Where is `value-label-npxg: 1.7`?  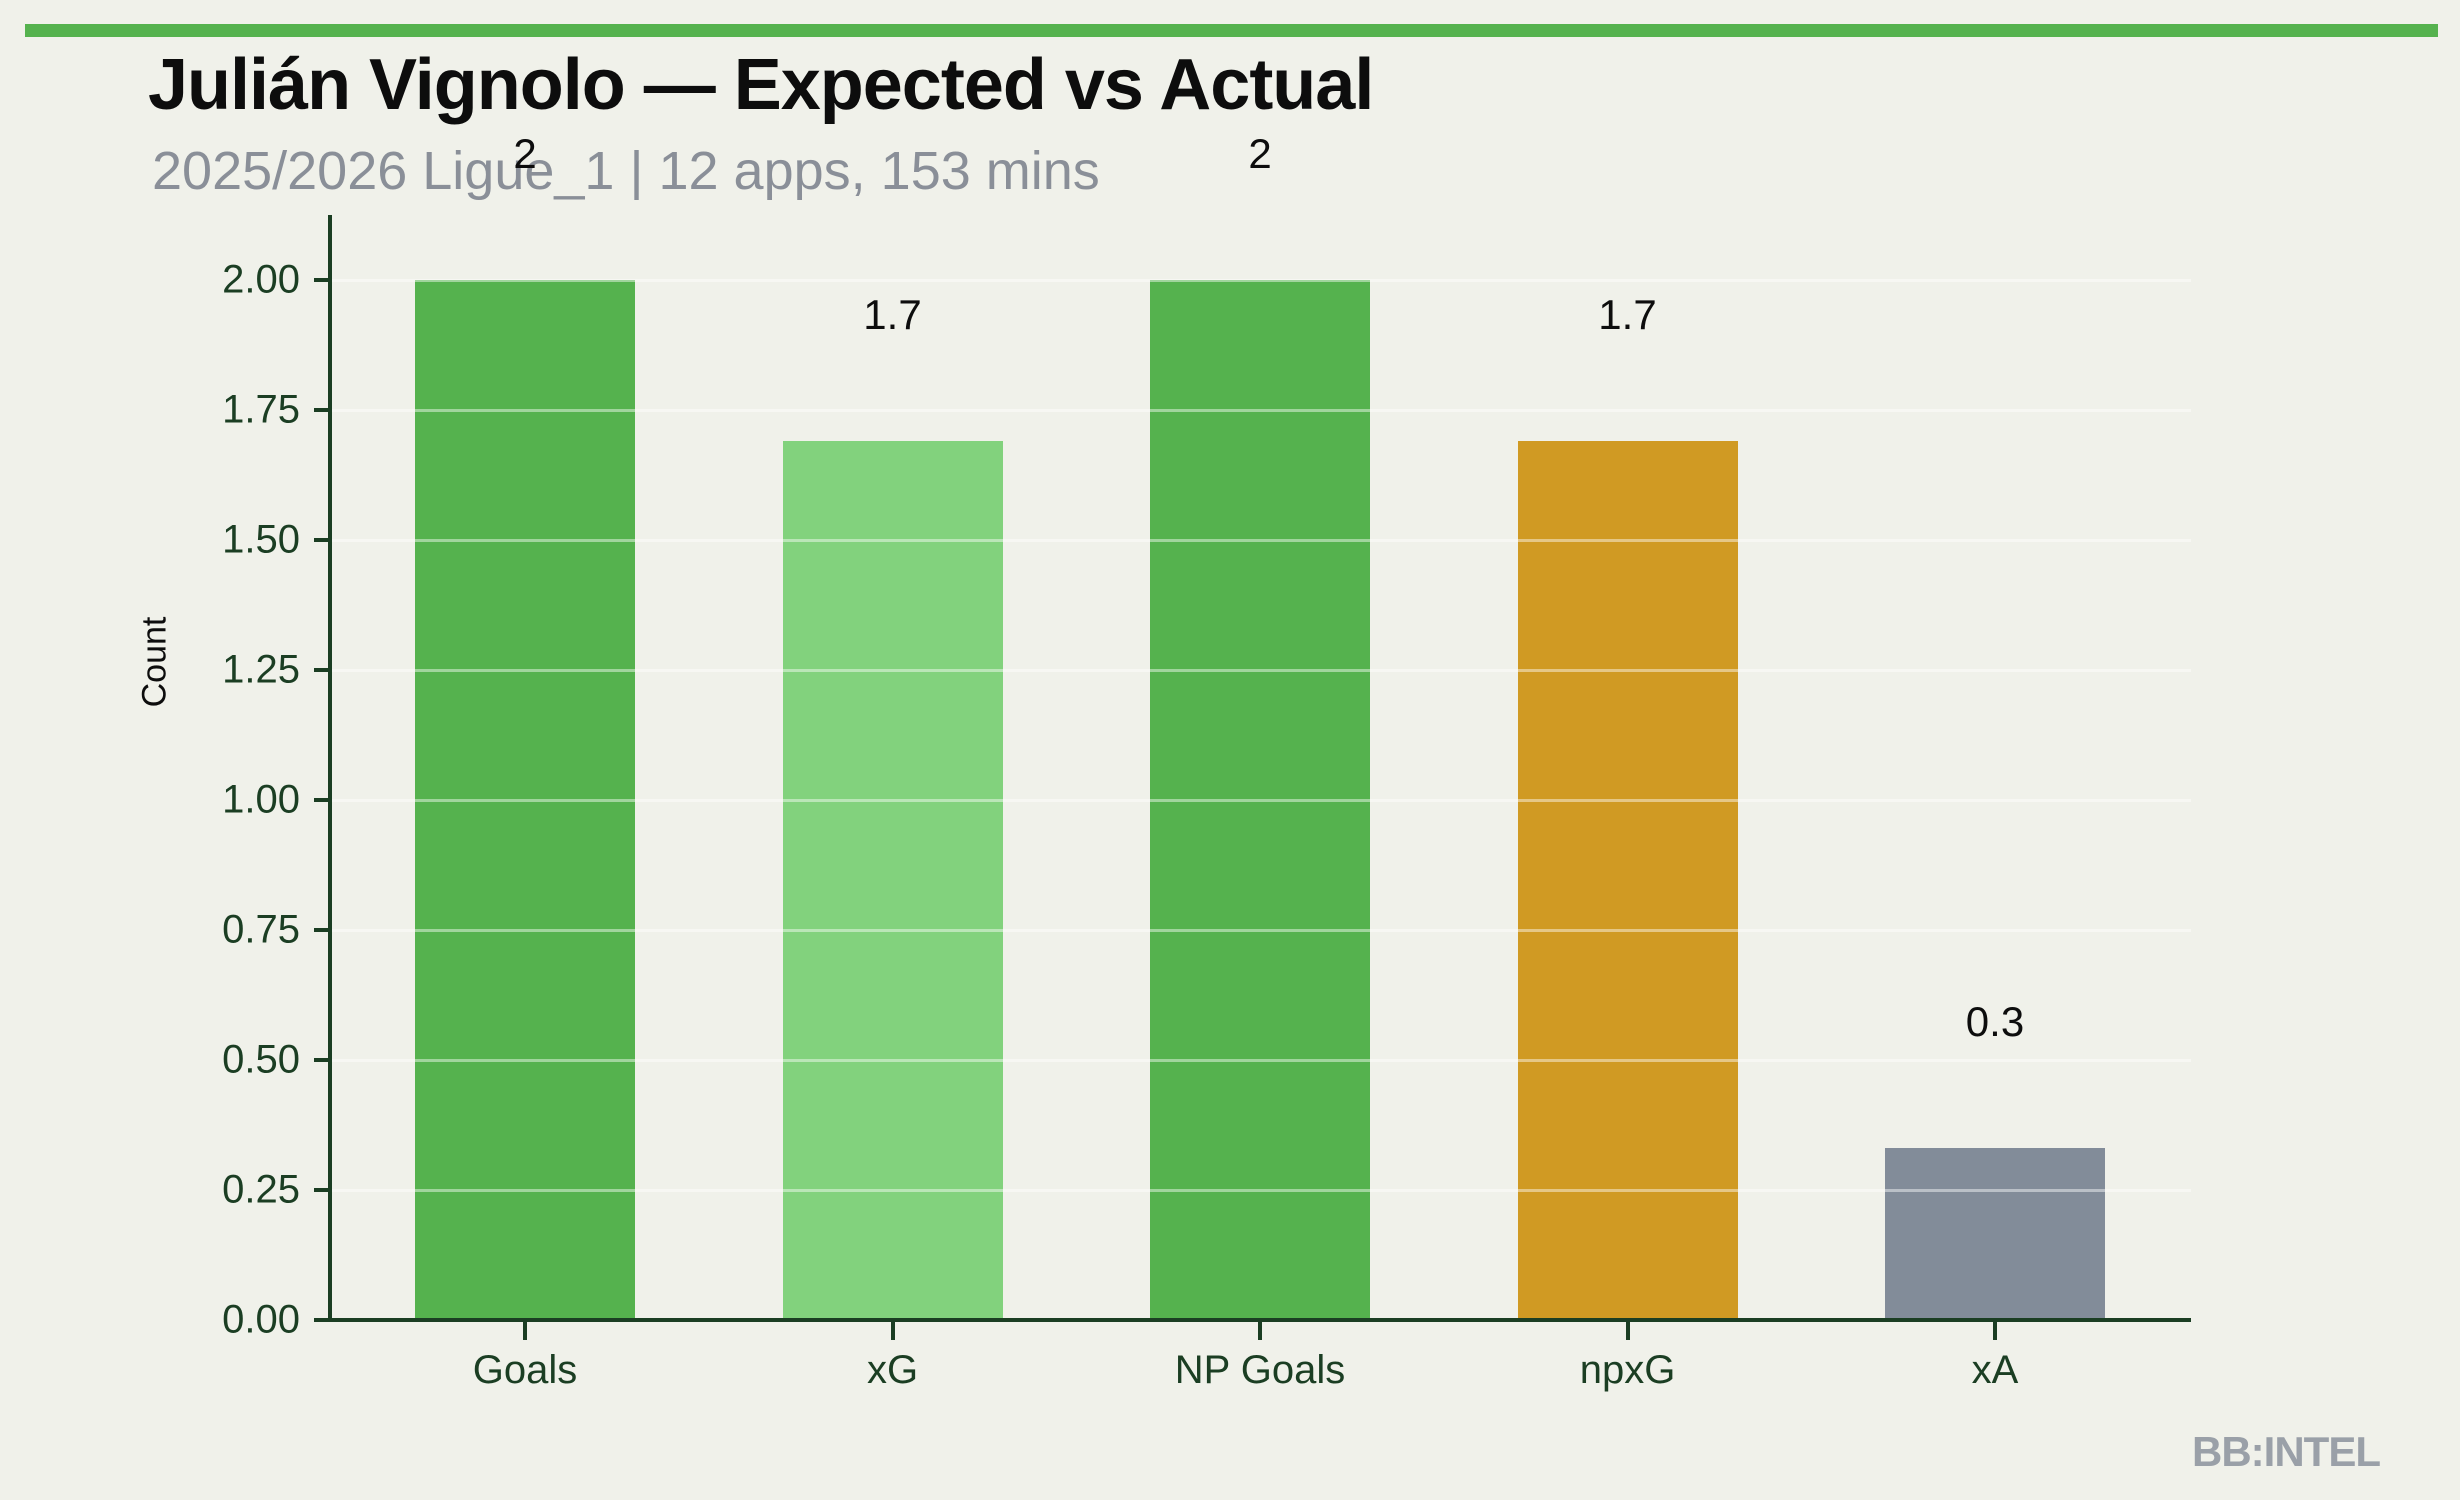 value-label-npxg: 1.7 is located at coordinates (1627, 315).